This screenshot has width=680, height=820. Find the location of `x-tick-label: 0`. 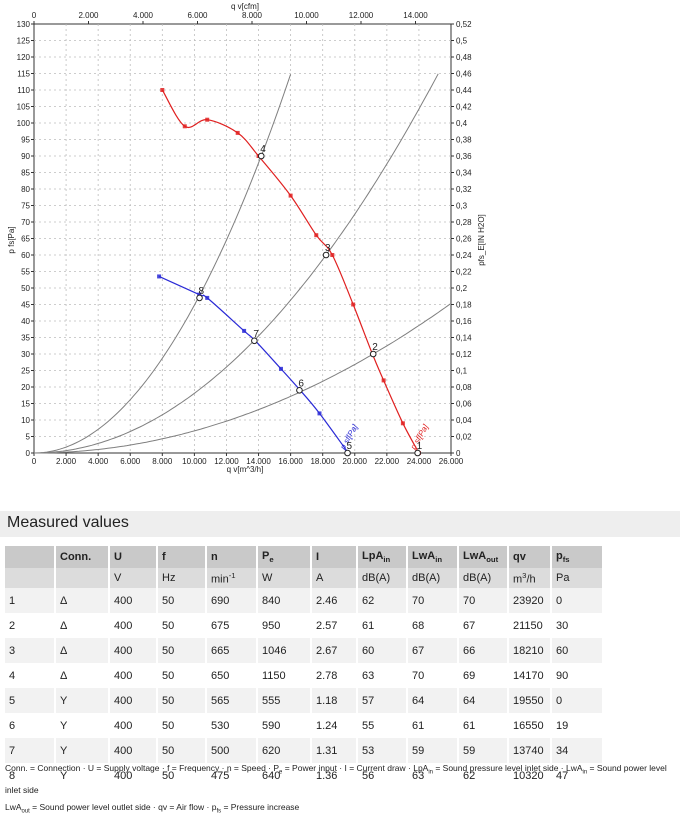

x-tick-label: 0 is located at coordinates (34, 461).